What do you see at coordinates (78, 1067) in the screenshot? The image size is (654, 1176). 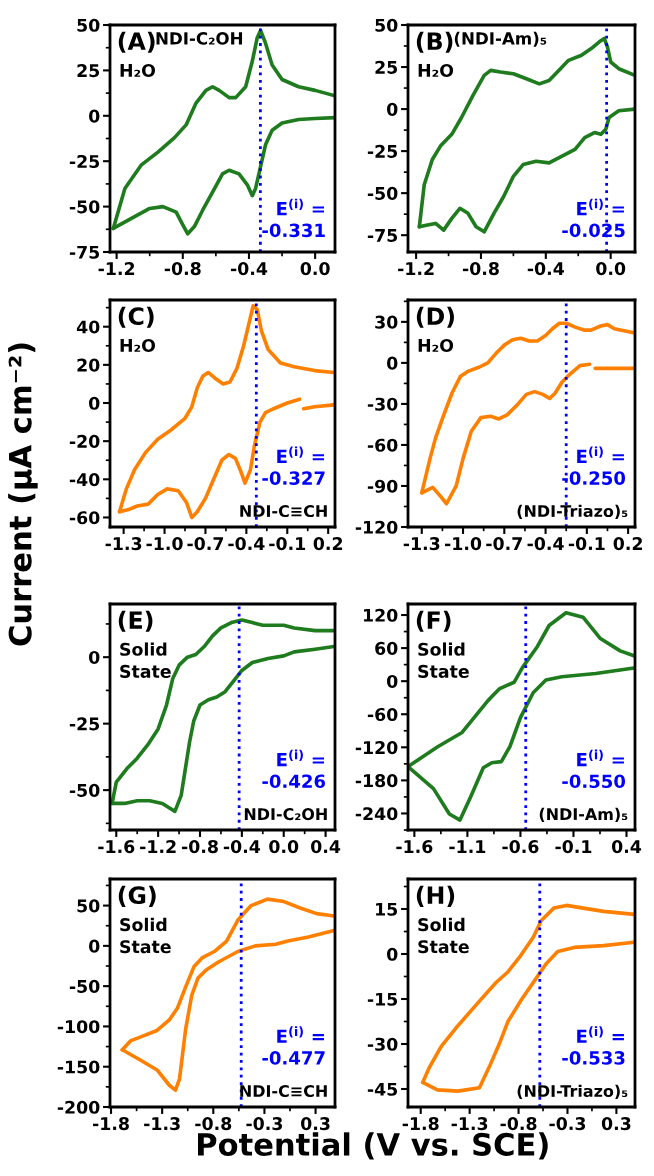 I see `y-tick-label: -150` at bounding box center [78, 1067].